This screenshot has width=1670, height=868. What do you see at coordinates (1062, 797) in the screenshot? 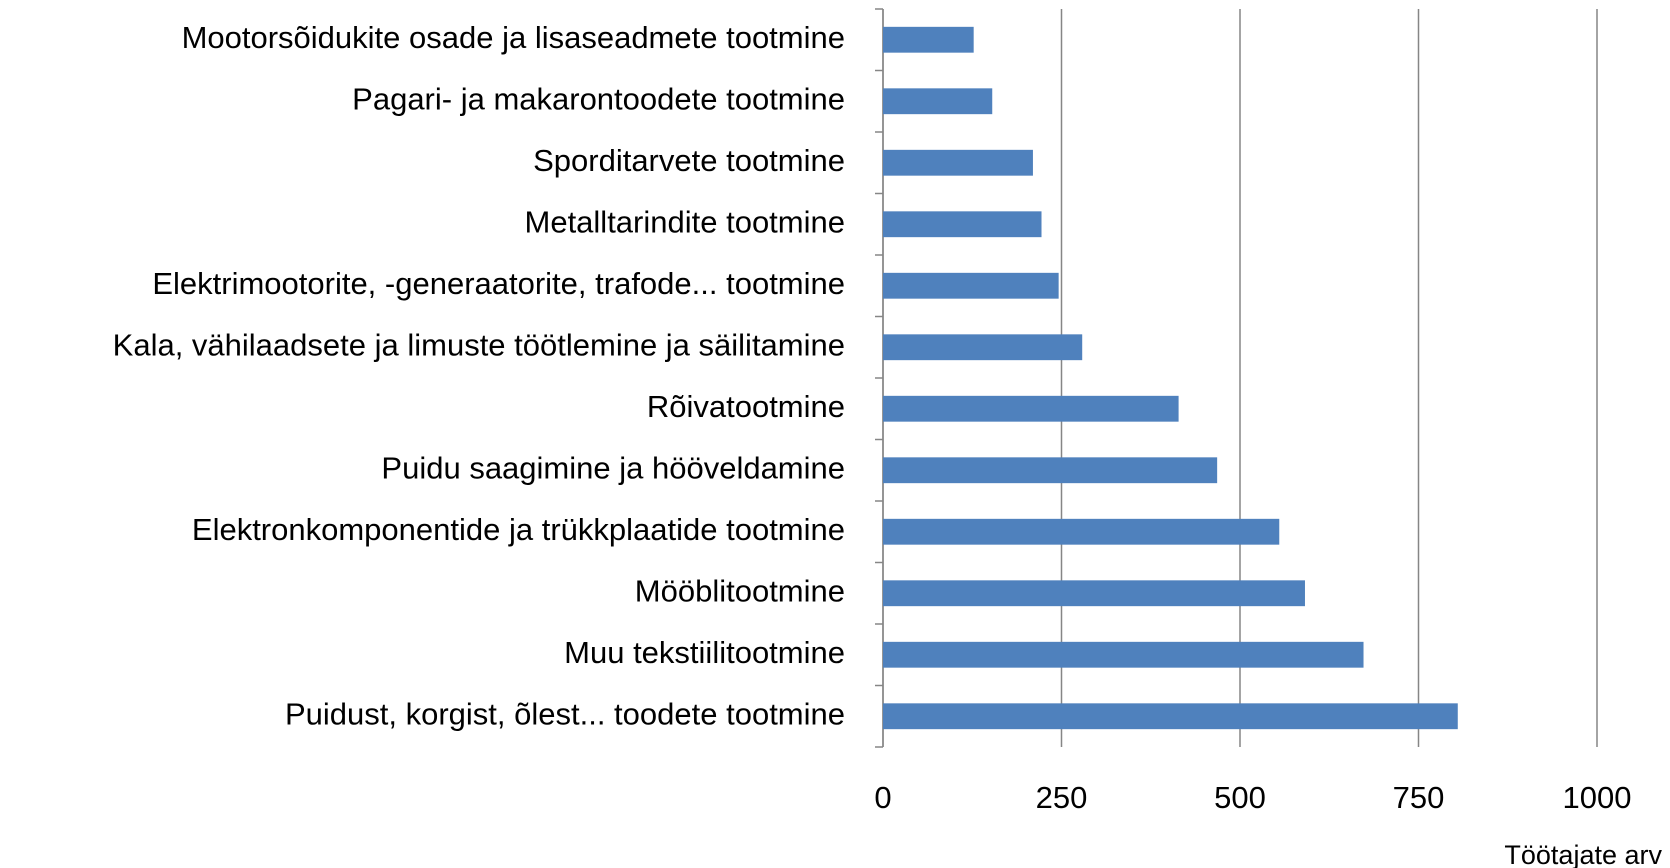
I see `x-tick-label: 250` at bounding box center [1062, 797].